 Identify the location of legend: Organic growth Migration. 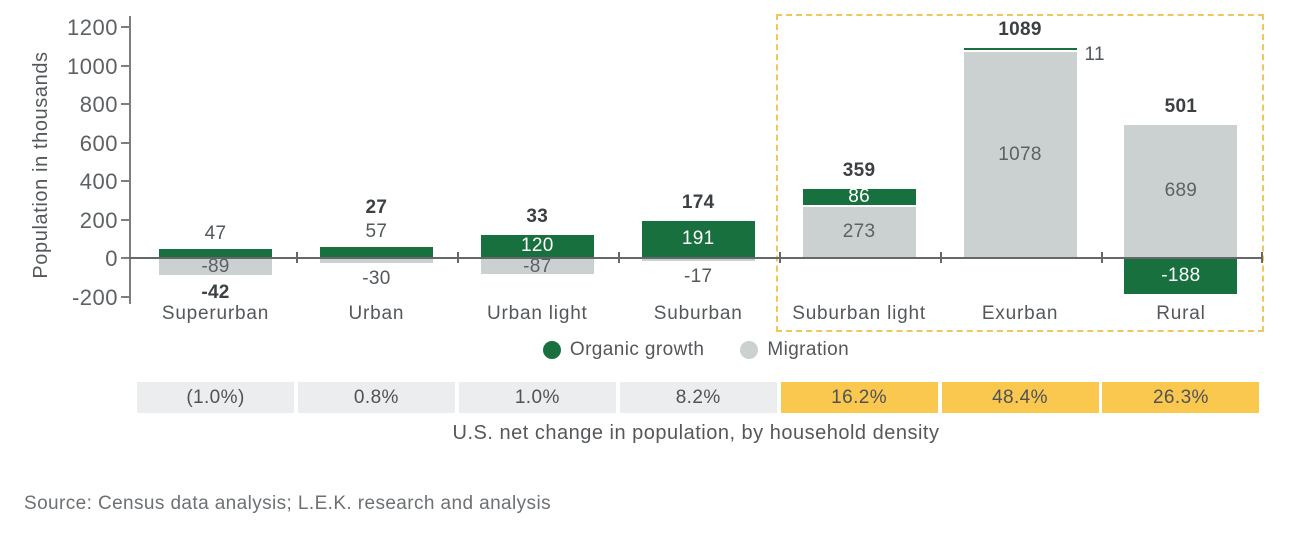
(696, 350).